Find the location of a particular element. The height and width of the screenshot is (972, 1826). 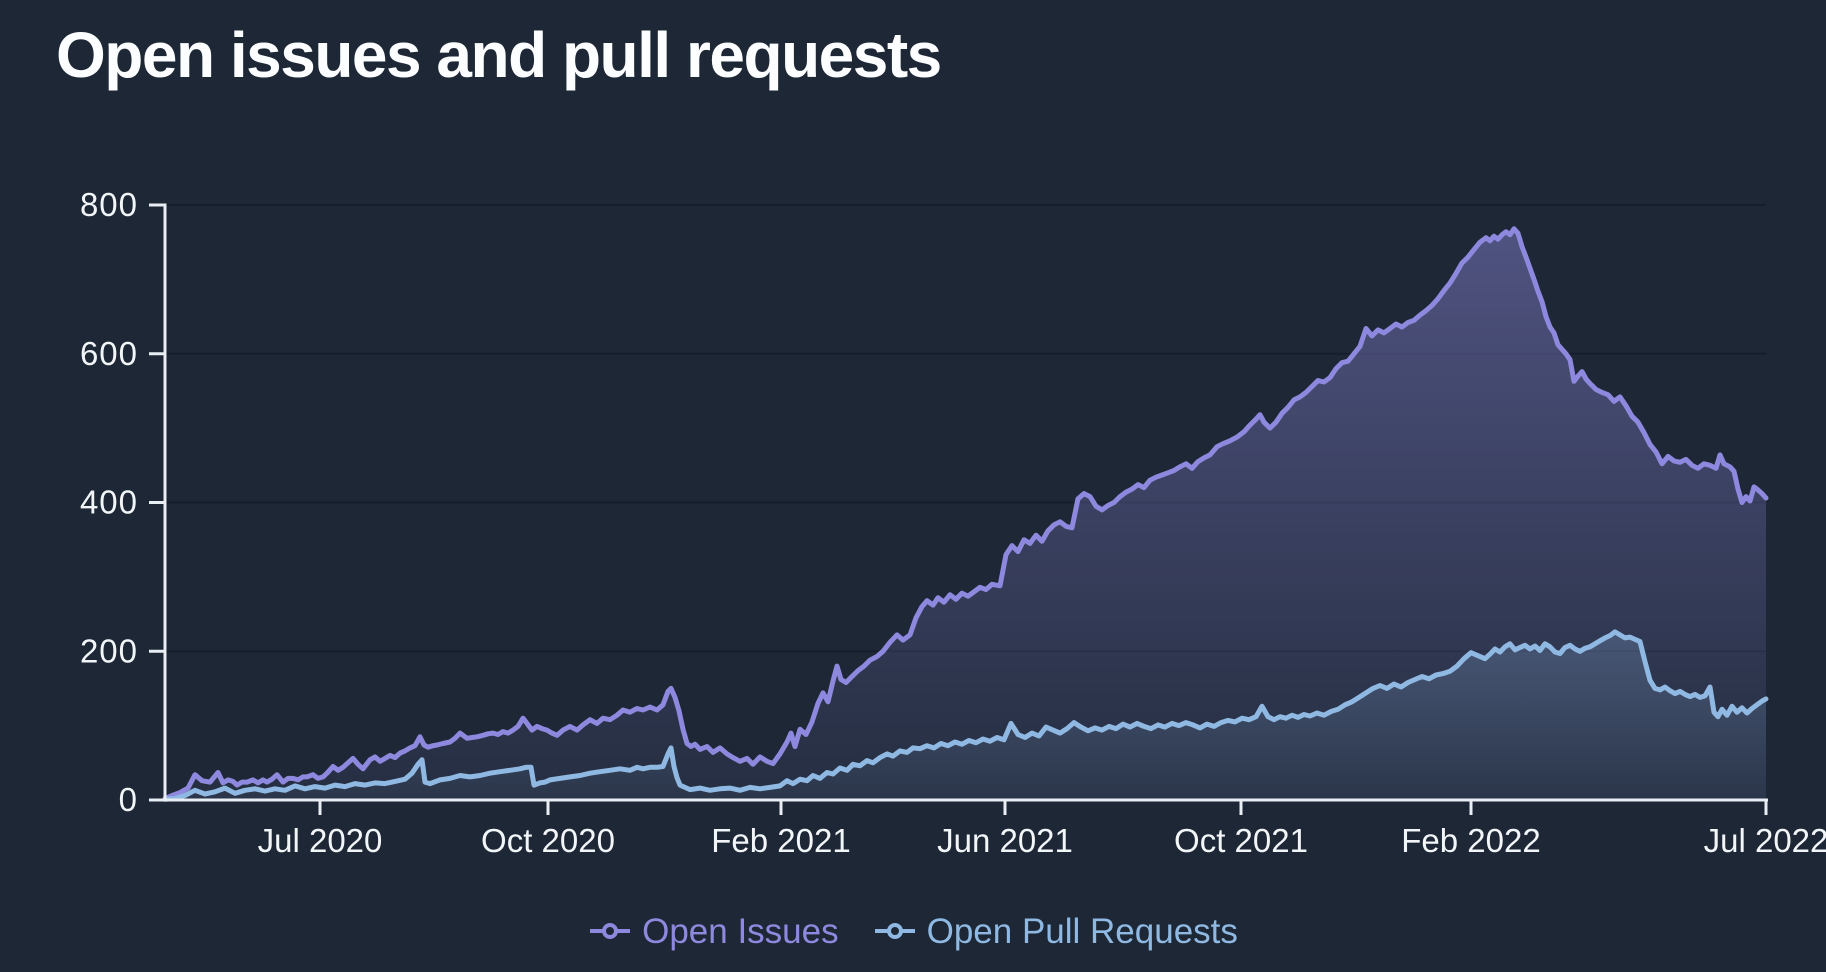

legend-item-open-issues: Open Issues is located at coordinates (713, 931).